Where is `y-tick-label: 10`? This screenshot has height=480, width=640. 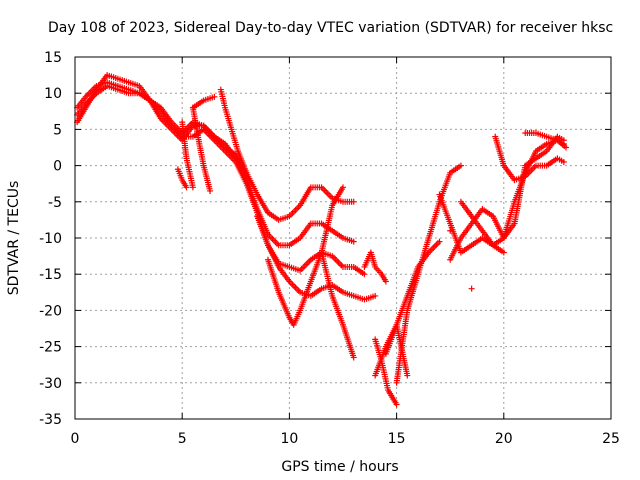
y-tick-label: 10 is located at coordinates (53, 94).